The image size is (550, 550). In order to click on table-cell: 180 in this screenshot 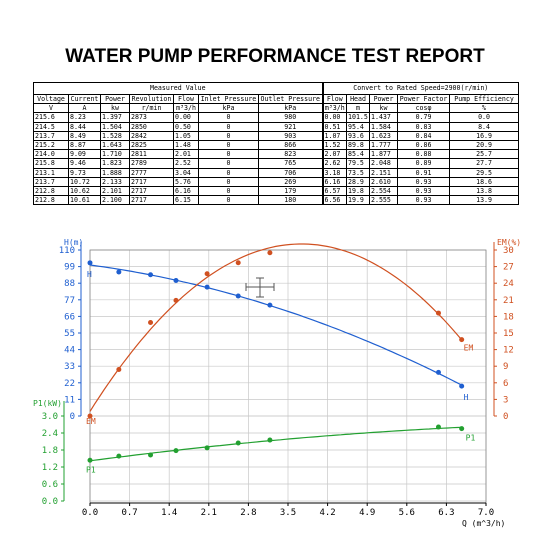, I will do `click(290, 200)`.